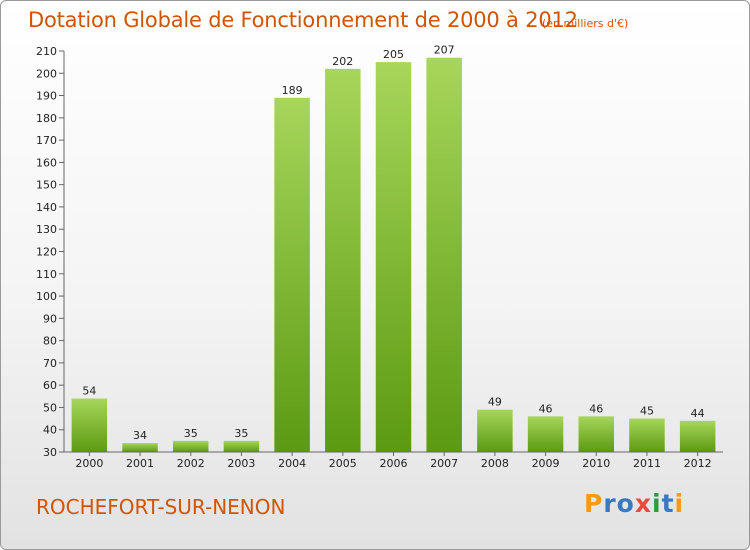  What do you see at coordinates (546, 408) in the screenshot?
I see `value-label-2009: 46` at bounding box center [546, 408].